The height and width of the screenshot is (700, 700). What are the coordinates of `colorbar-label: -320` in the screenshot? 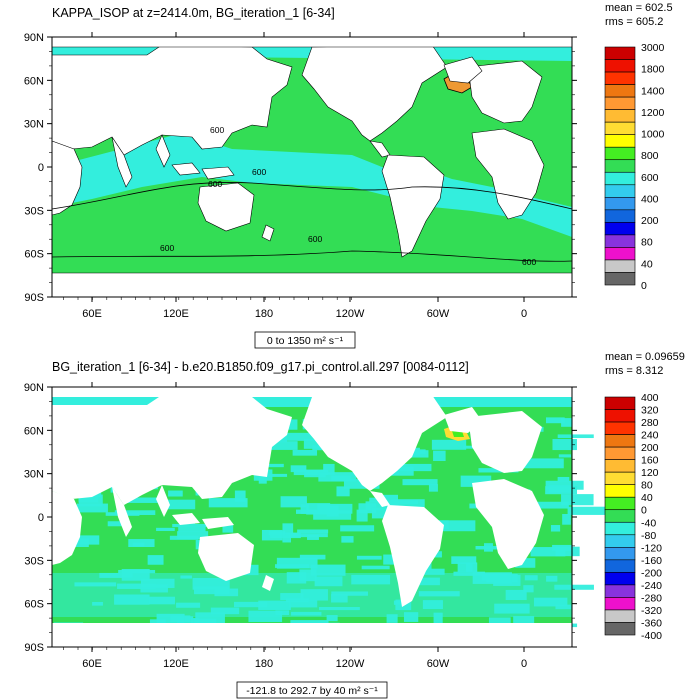 It's located at (651, 611).